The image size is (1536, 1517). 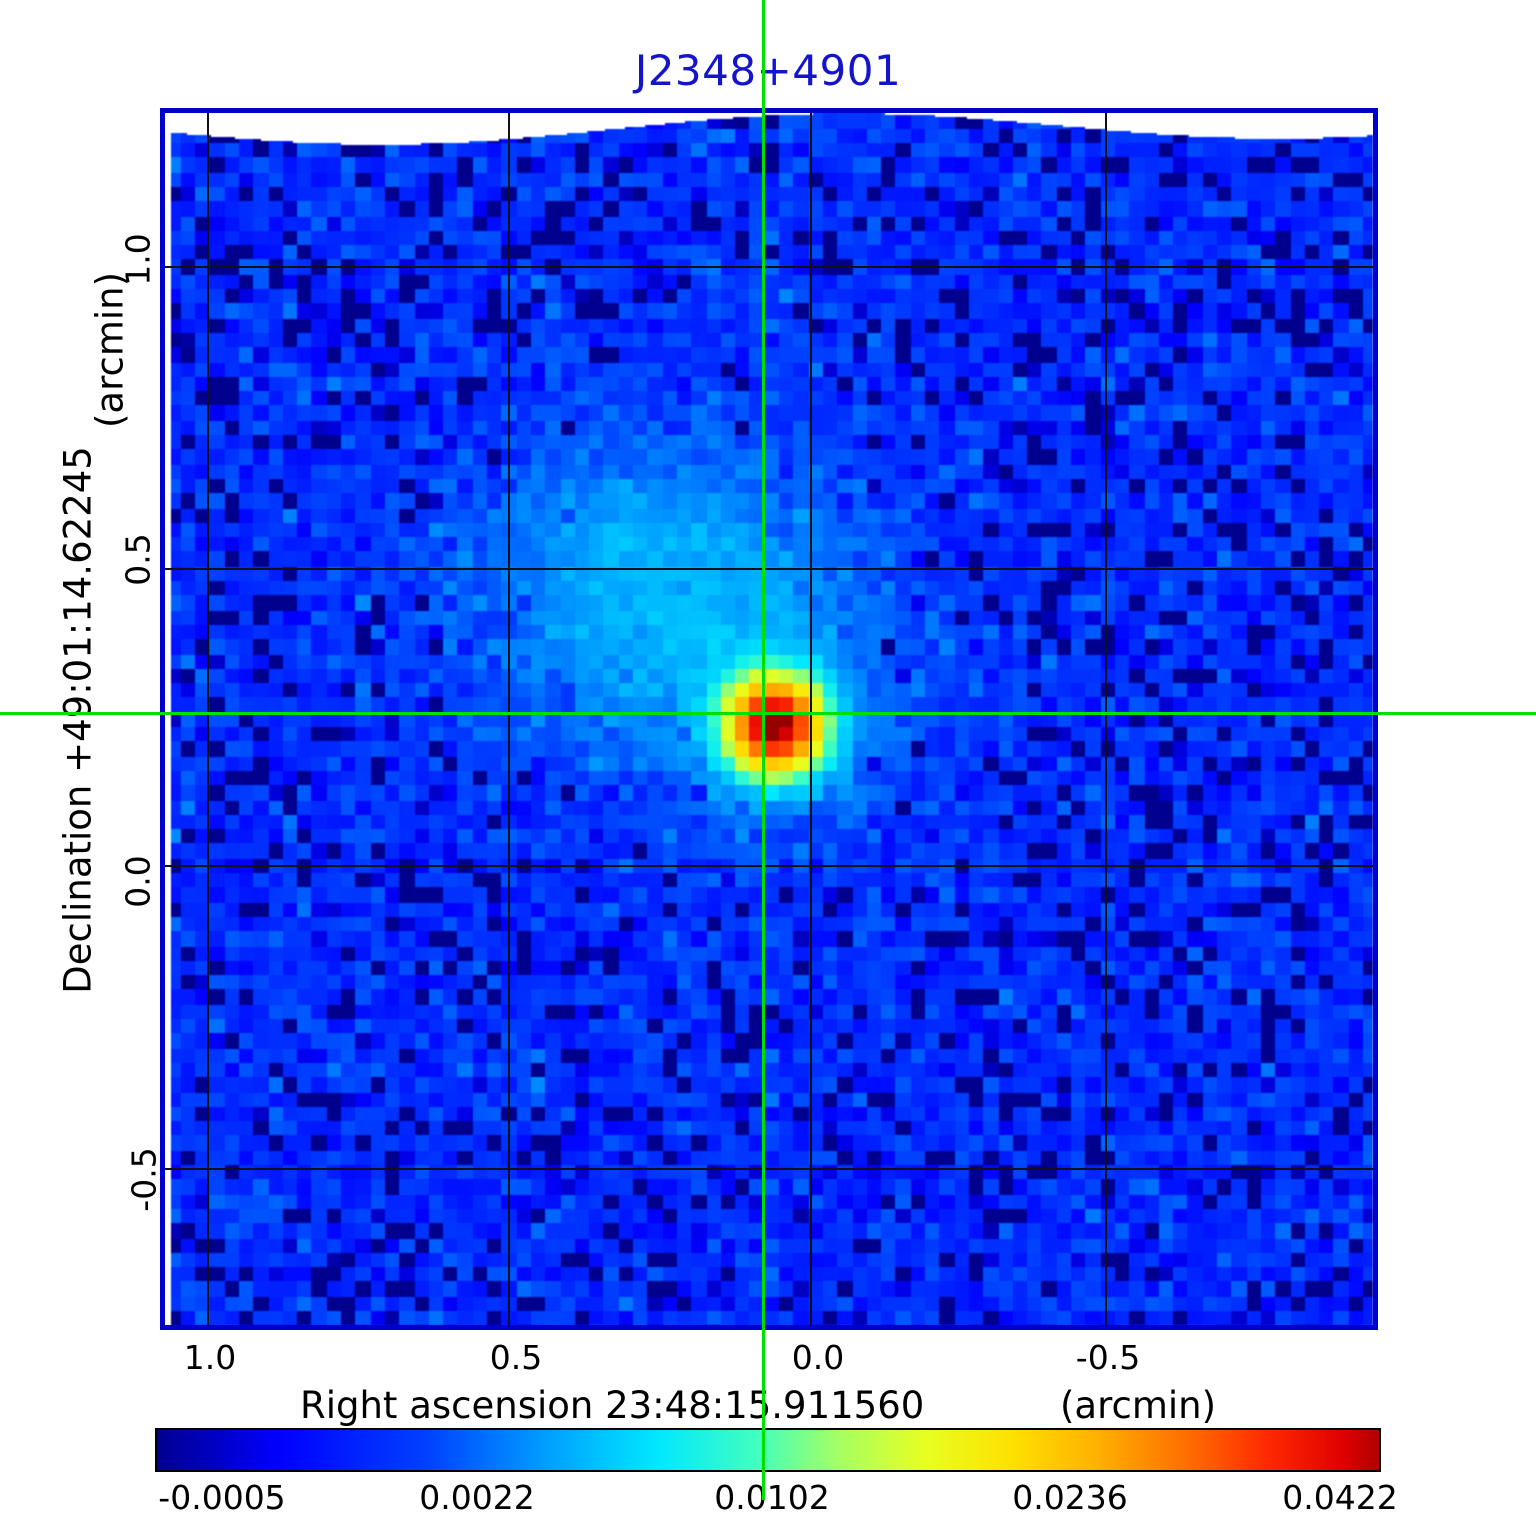 What do you see at coordinates (763, 750) in the screenshot?
I see `crosshair-vertical-line` at bounding box center [763, 750].